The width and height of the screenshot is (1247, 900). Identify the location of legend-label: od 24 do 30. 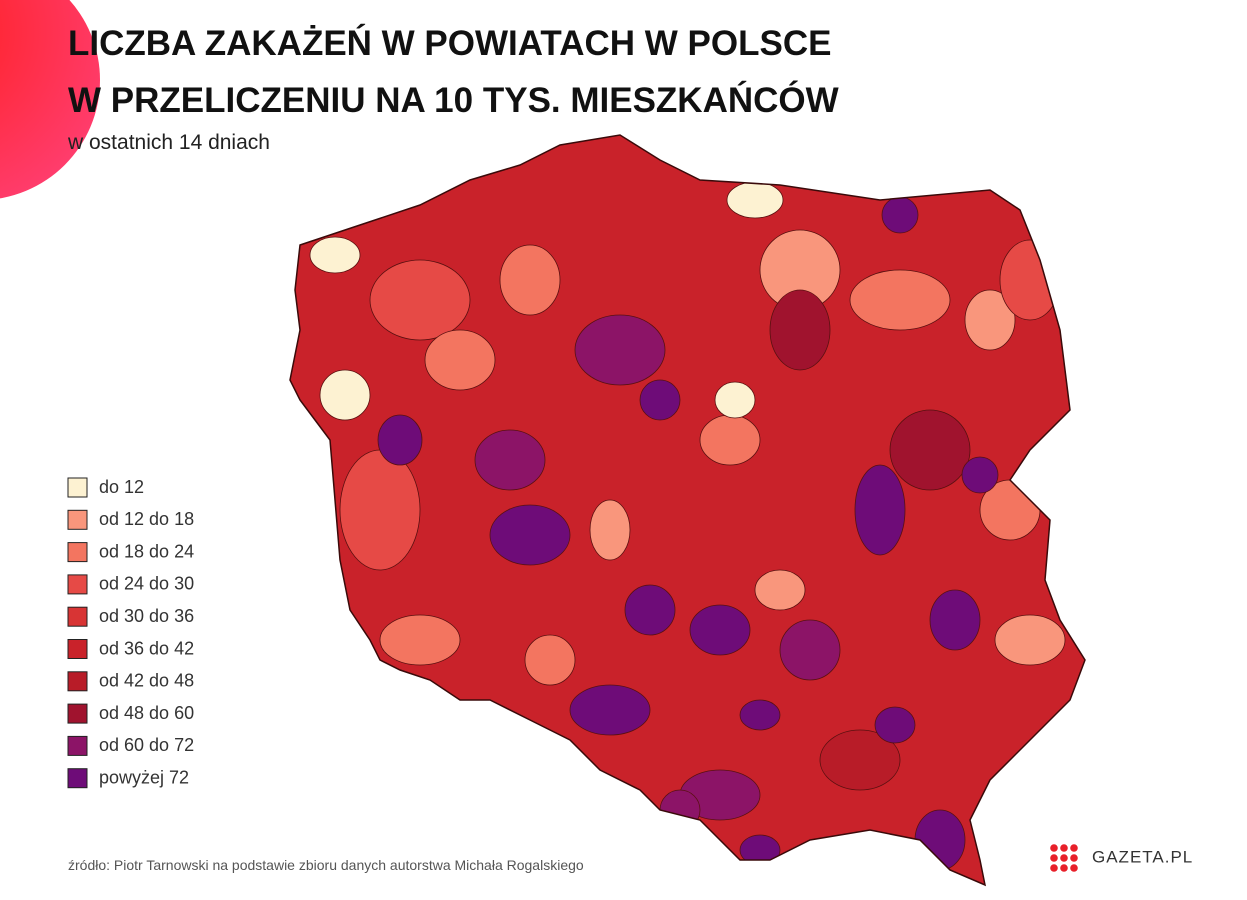
(146, 584).